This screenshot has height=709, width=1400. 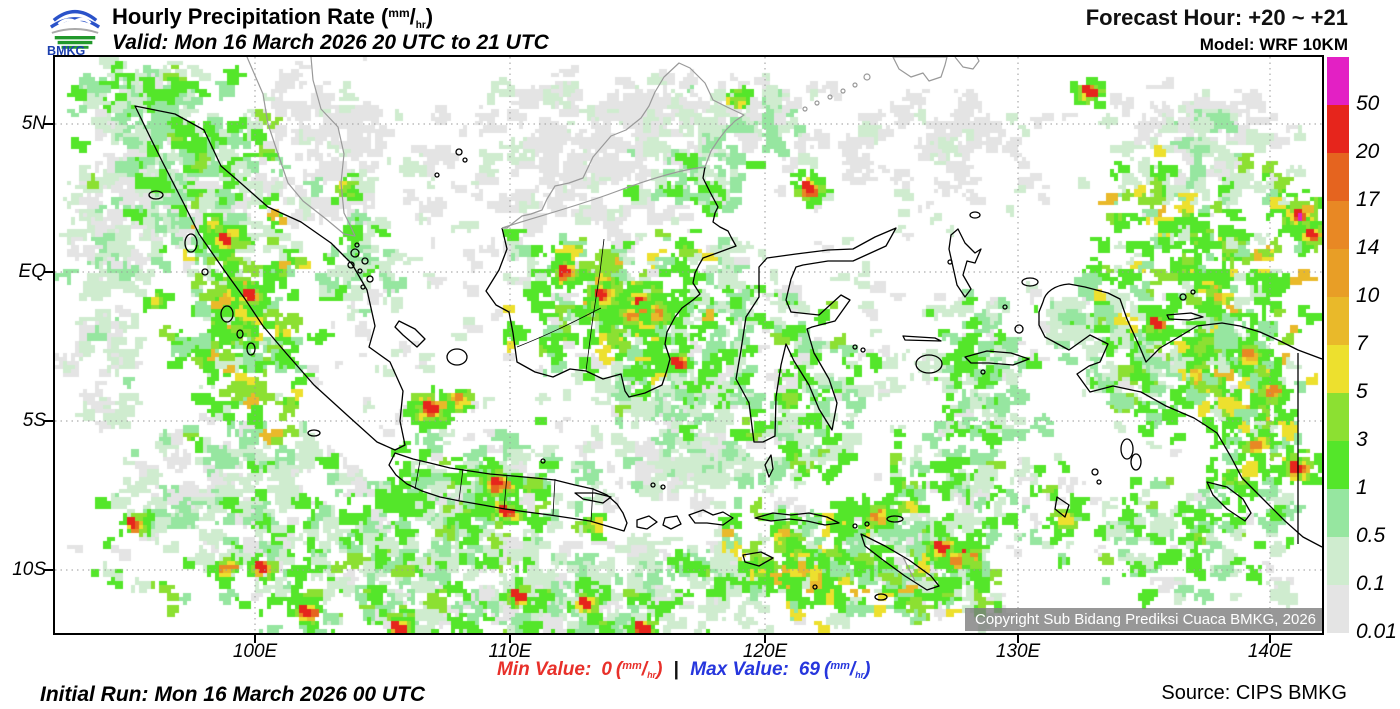 I want to click on maluku-islets, so click(x=966, y=293).